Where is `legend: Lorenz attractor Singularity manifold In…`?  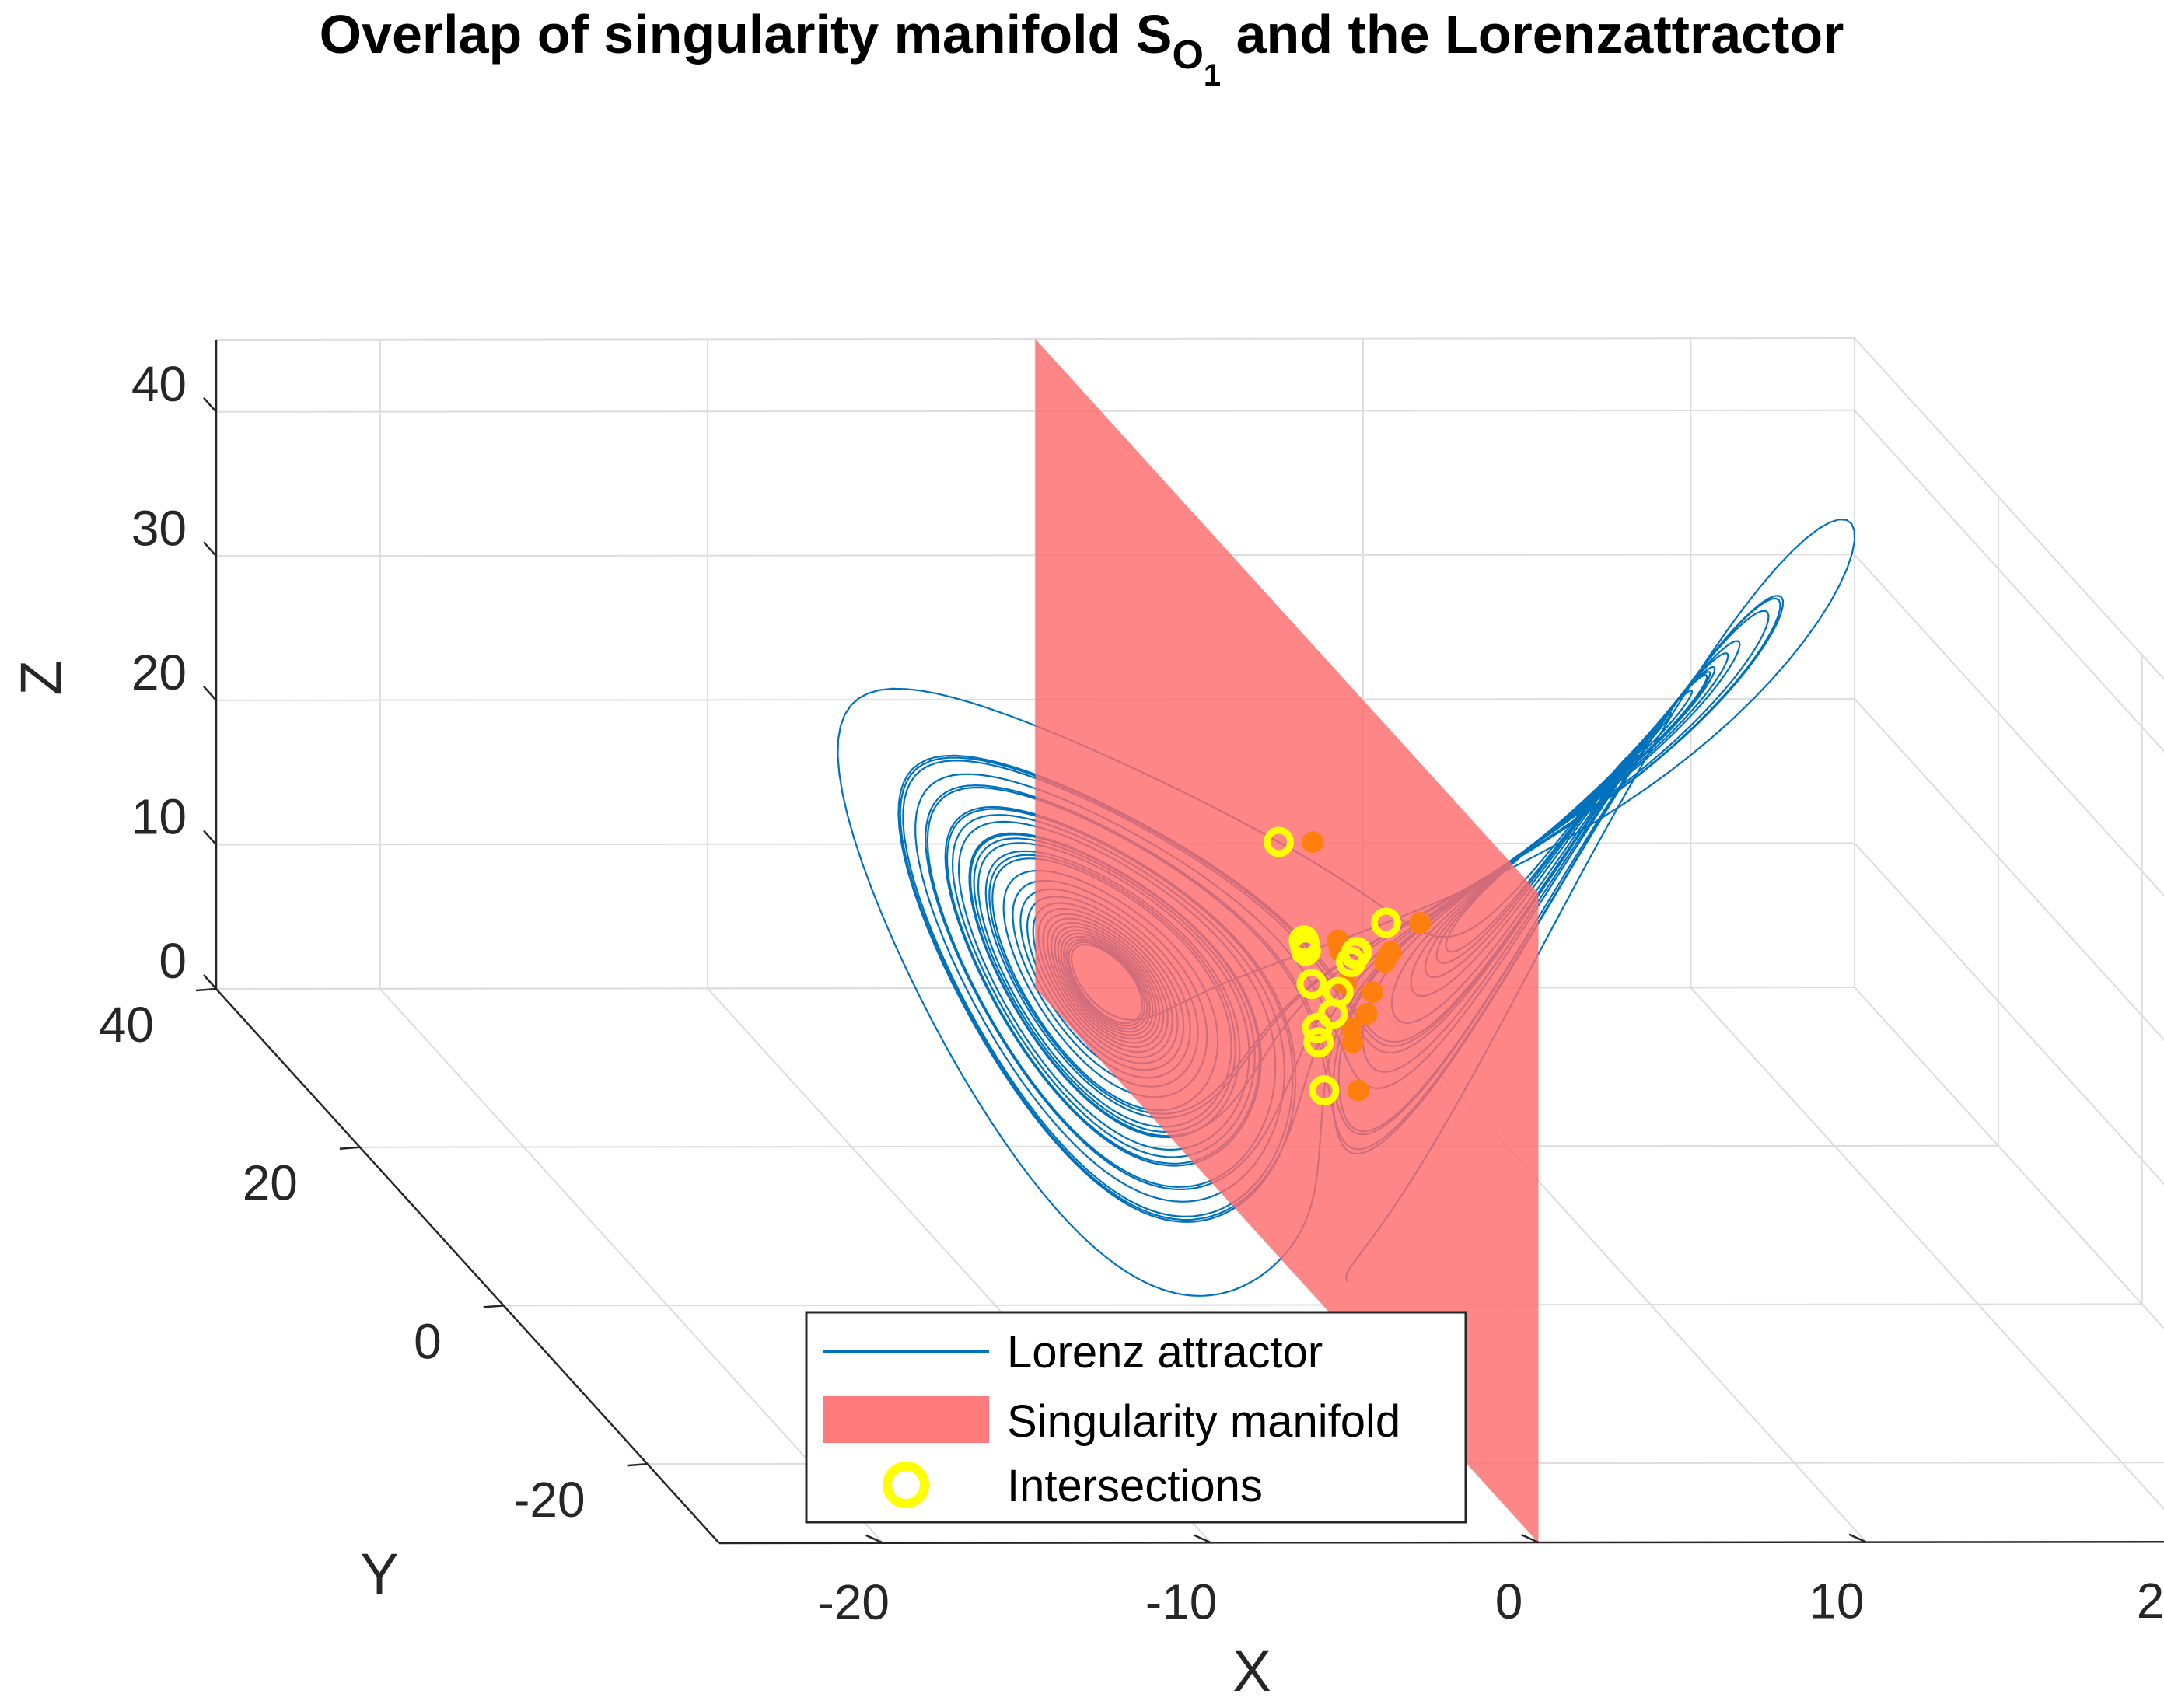 legend: Lorenz attractor Singularity manifold In… is located at coordinates (1136, 1417).